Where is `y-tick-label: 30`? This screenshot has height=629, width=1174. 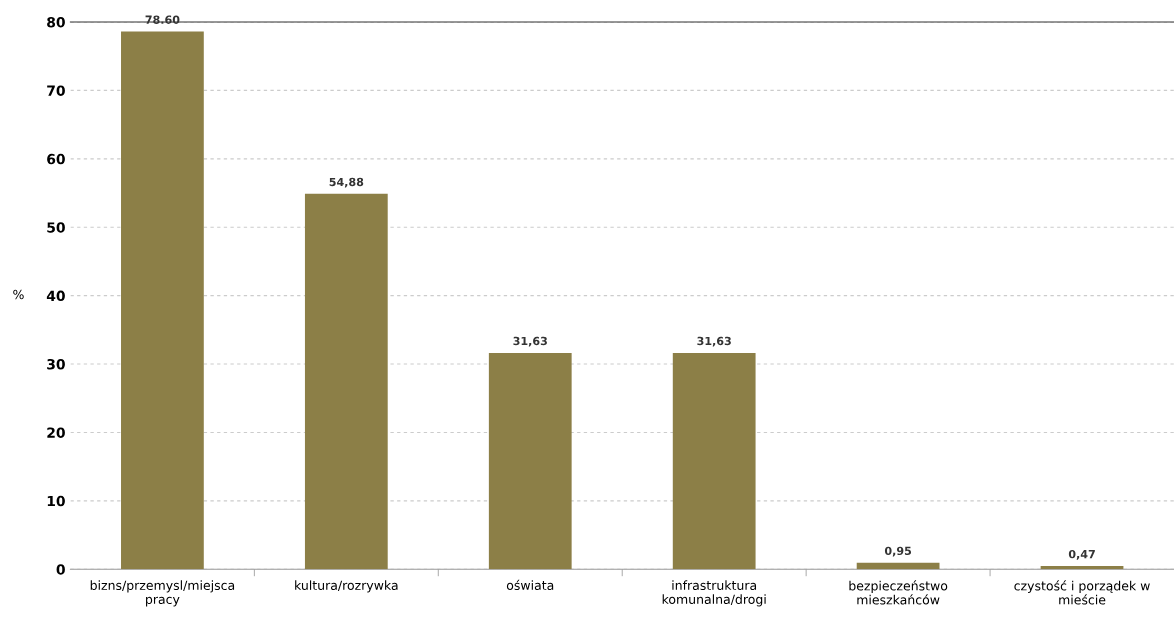
y-tick-label: 30 is located at coordinates (56, 364).